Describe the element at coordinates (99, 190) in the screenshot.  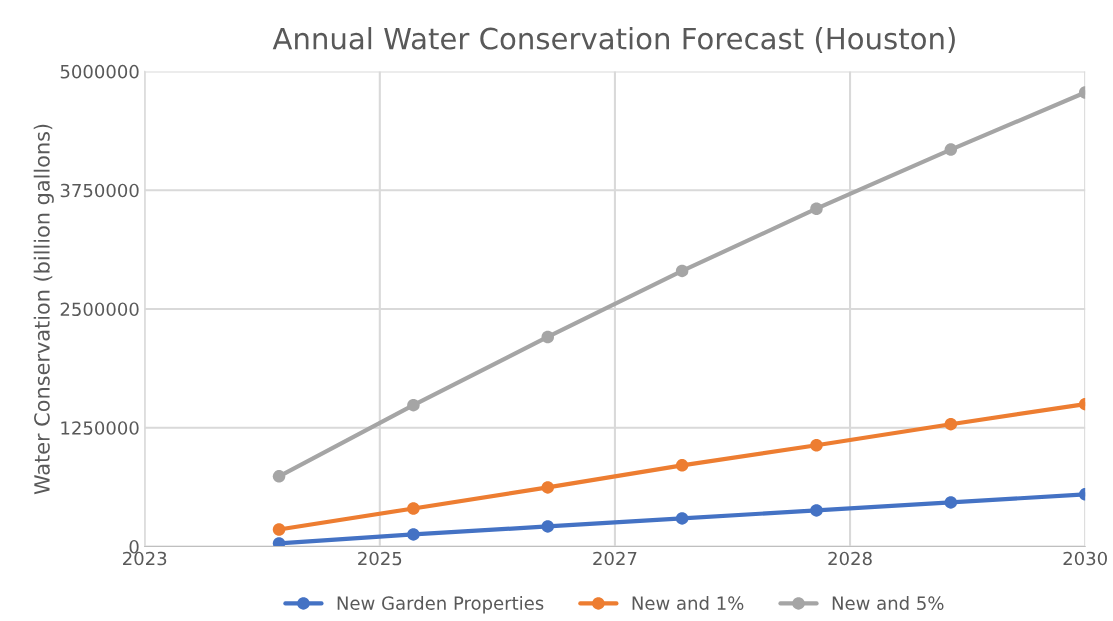
I see `y-tick-label: 3750000` at that location.